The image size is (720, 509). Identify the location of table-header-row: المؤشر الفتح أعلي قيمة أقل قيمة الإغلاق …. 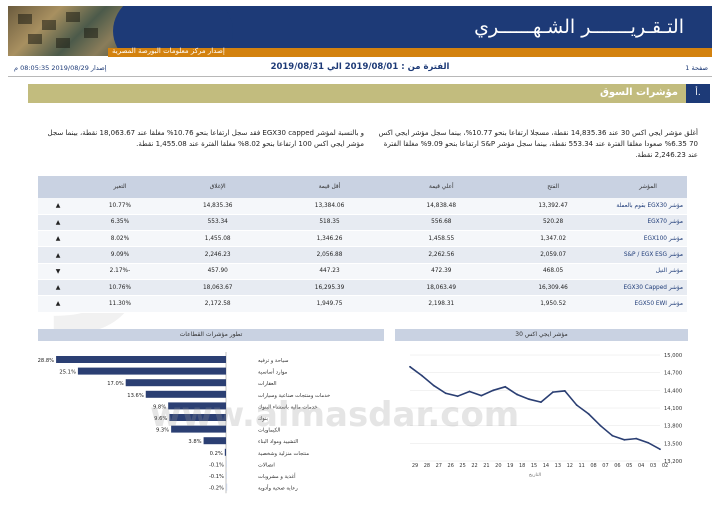
(362, 187).